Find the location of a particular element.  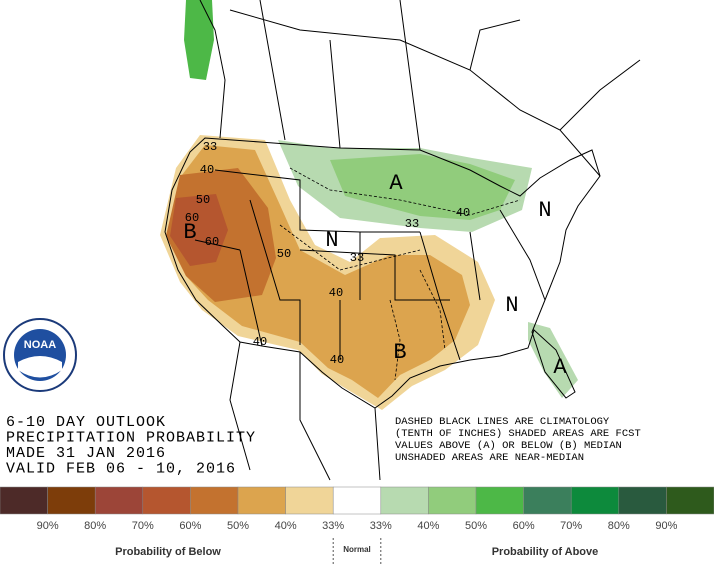

mexico-lines is located at coordinates (305, 411).